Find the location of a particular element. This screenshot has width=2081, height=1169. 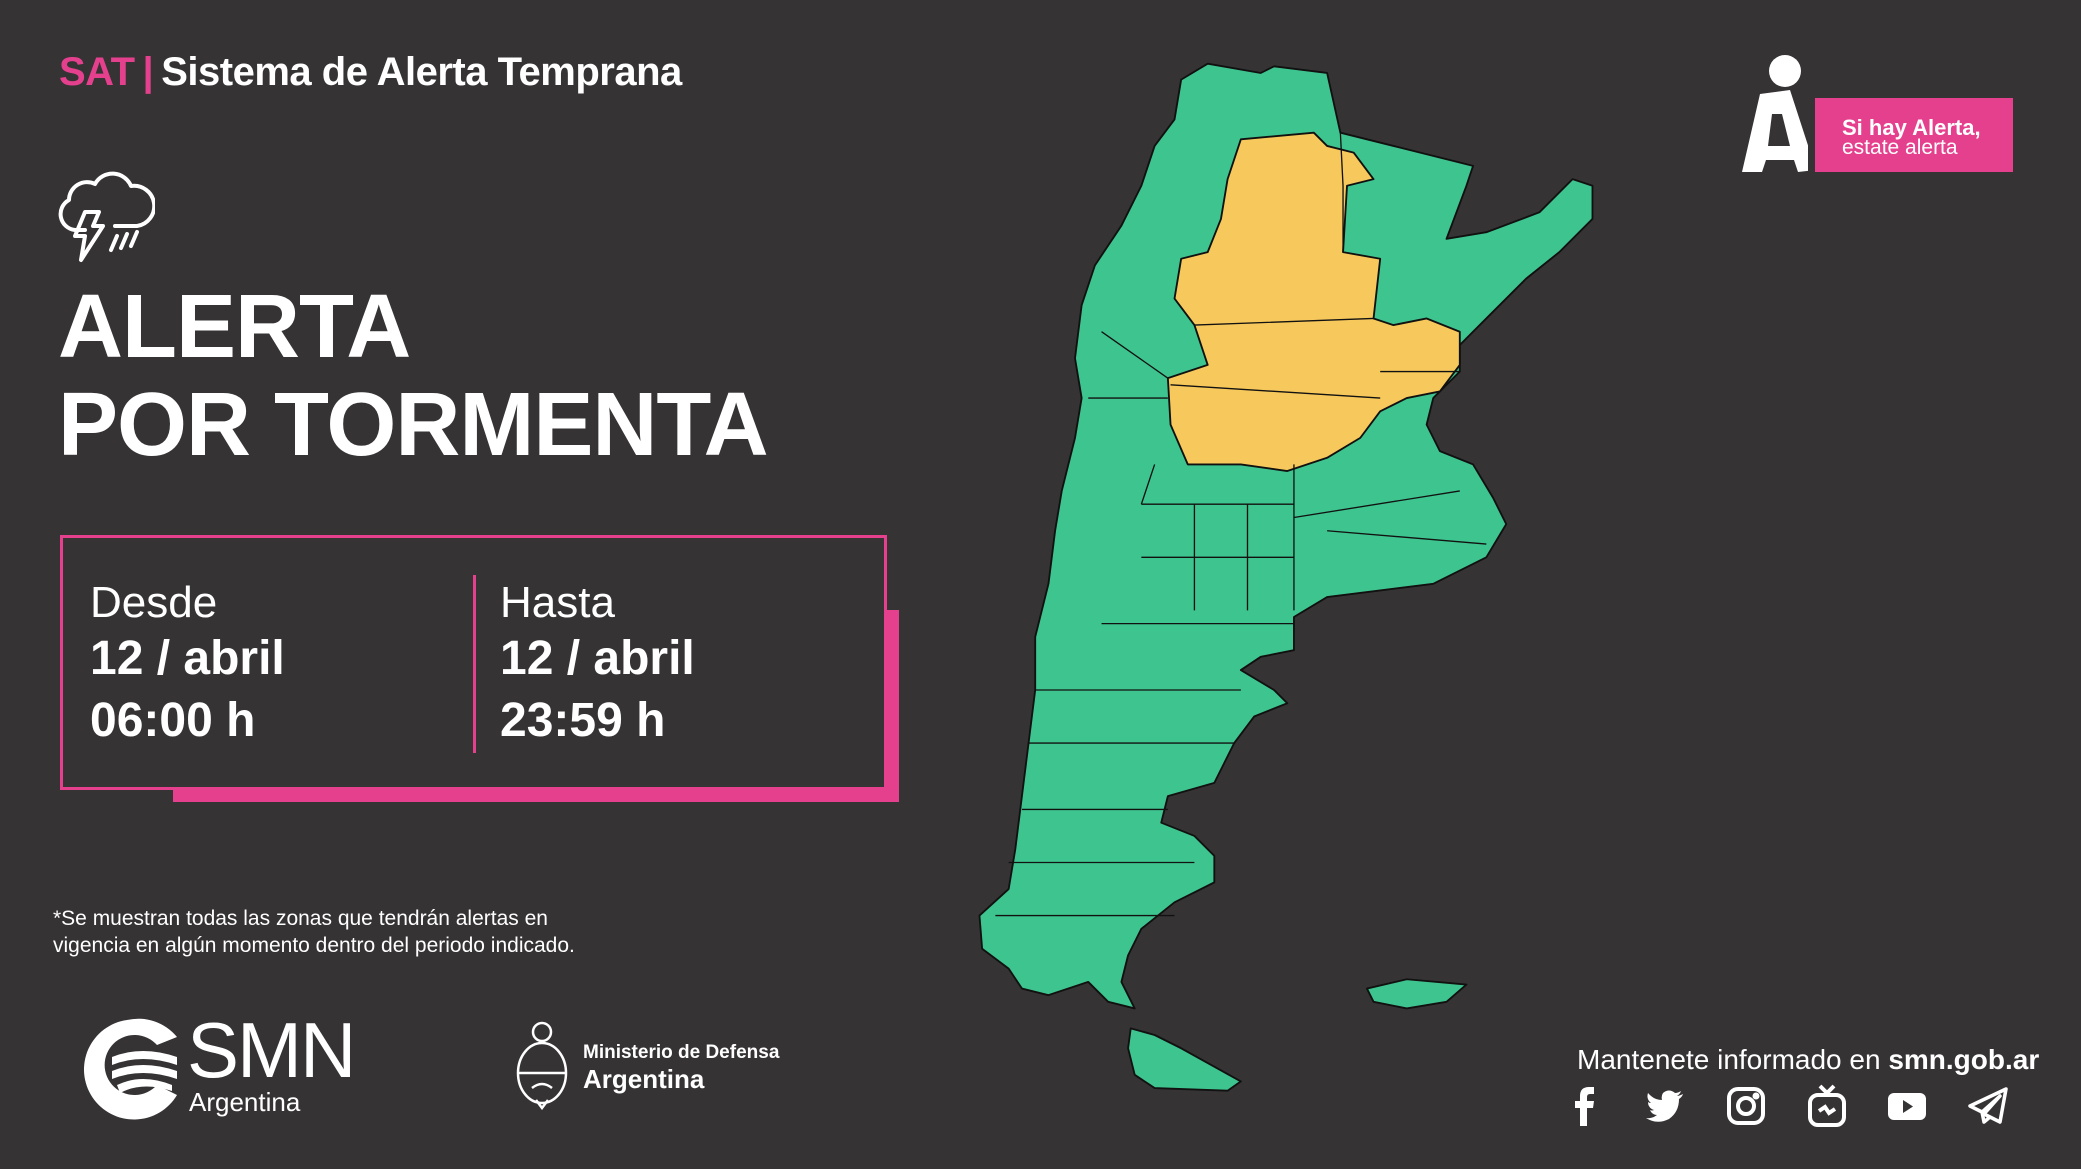

system-name: Sistema de Alerta Temprana is located at coordinates (421, 72).